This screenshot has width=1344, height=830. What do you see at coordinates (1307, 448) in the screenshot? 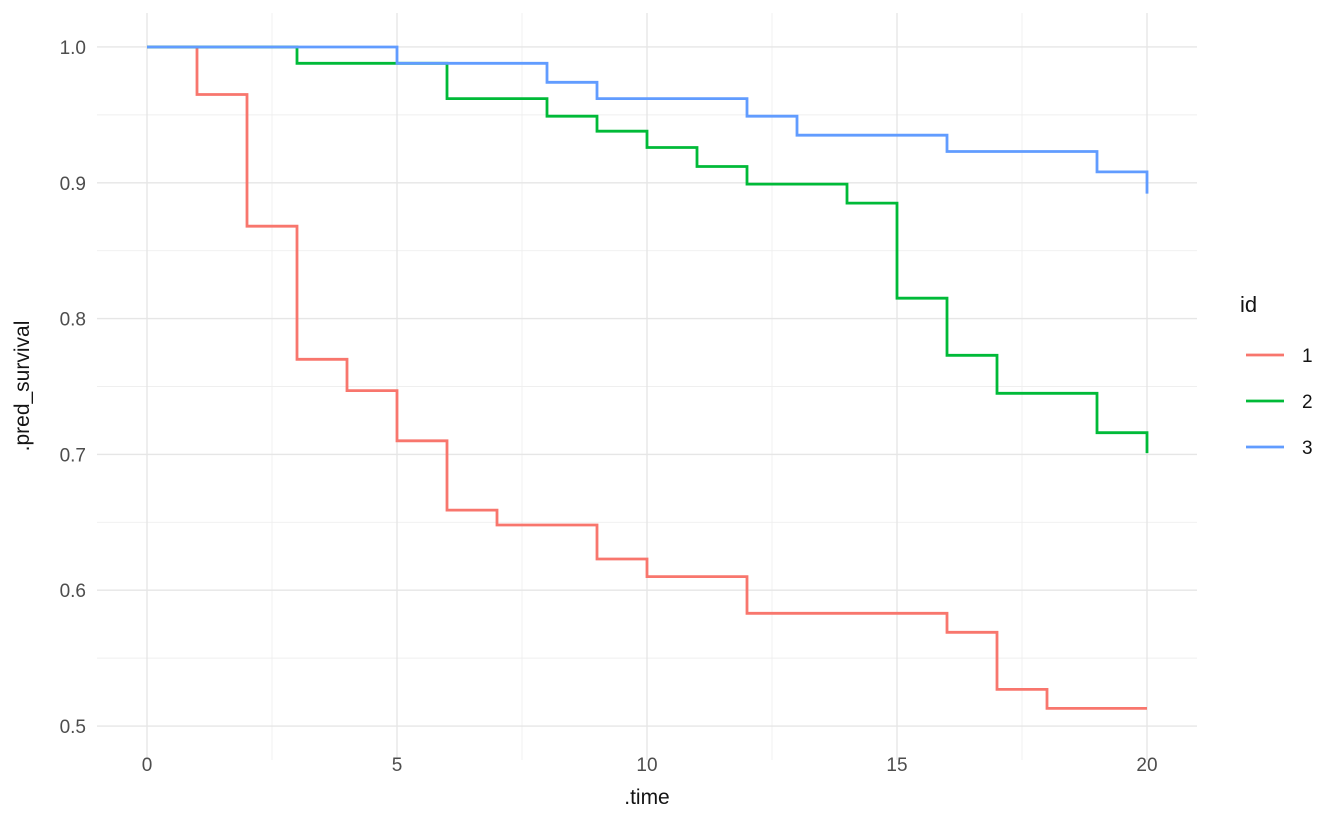
I see `legend-label-3: 3` at bounding box center [1307, 448].